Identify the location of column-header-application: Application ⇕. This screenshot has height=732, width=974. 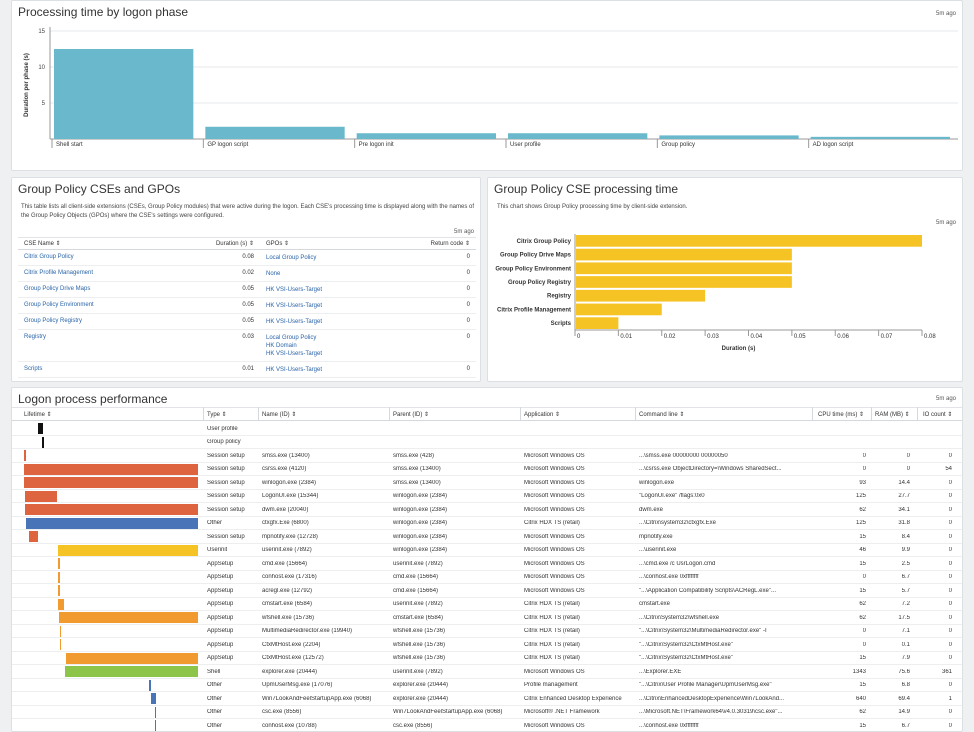
(542, 415).